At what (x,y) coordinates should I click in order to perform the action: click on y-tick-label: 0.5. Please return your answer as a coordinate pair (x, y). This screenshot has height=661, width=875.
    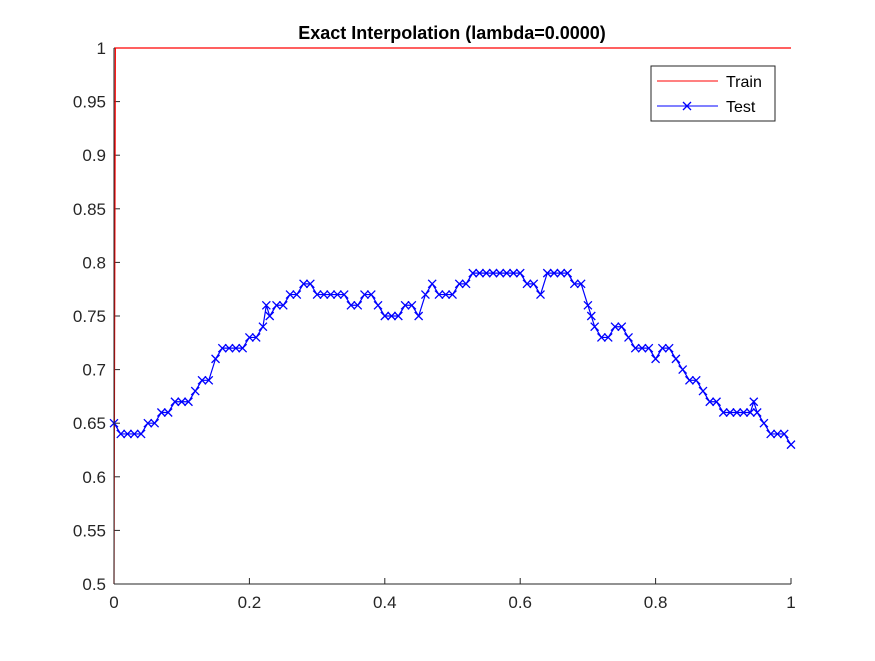
    Looking at the image, I should click on (94, 584).